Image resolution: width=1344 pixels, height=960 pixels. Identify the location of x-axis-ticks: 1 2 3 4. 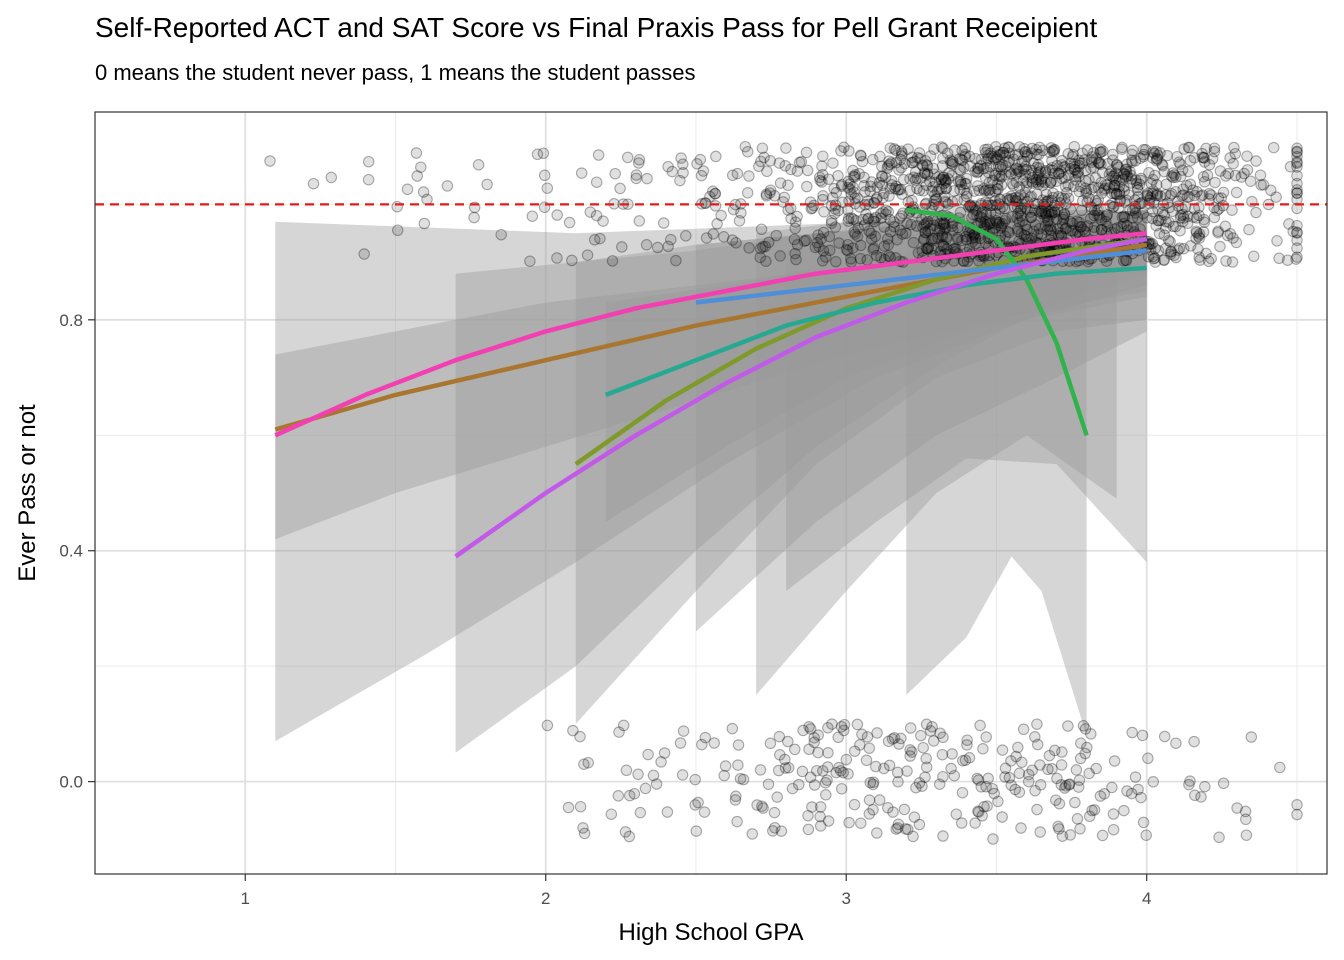
(696, 891).